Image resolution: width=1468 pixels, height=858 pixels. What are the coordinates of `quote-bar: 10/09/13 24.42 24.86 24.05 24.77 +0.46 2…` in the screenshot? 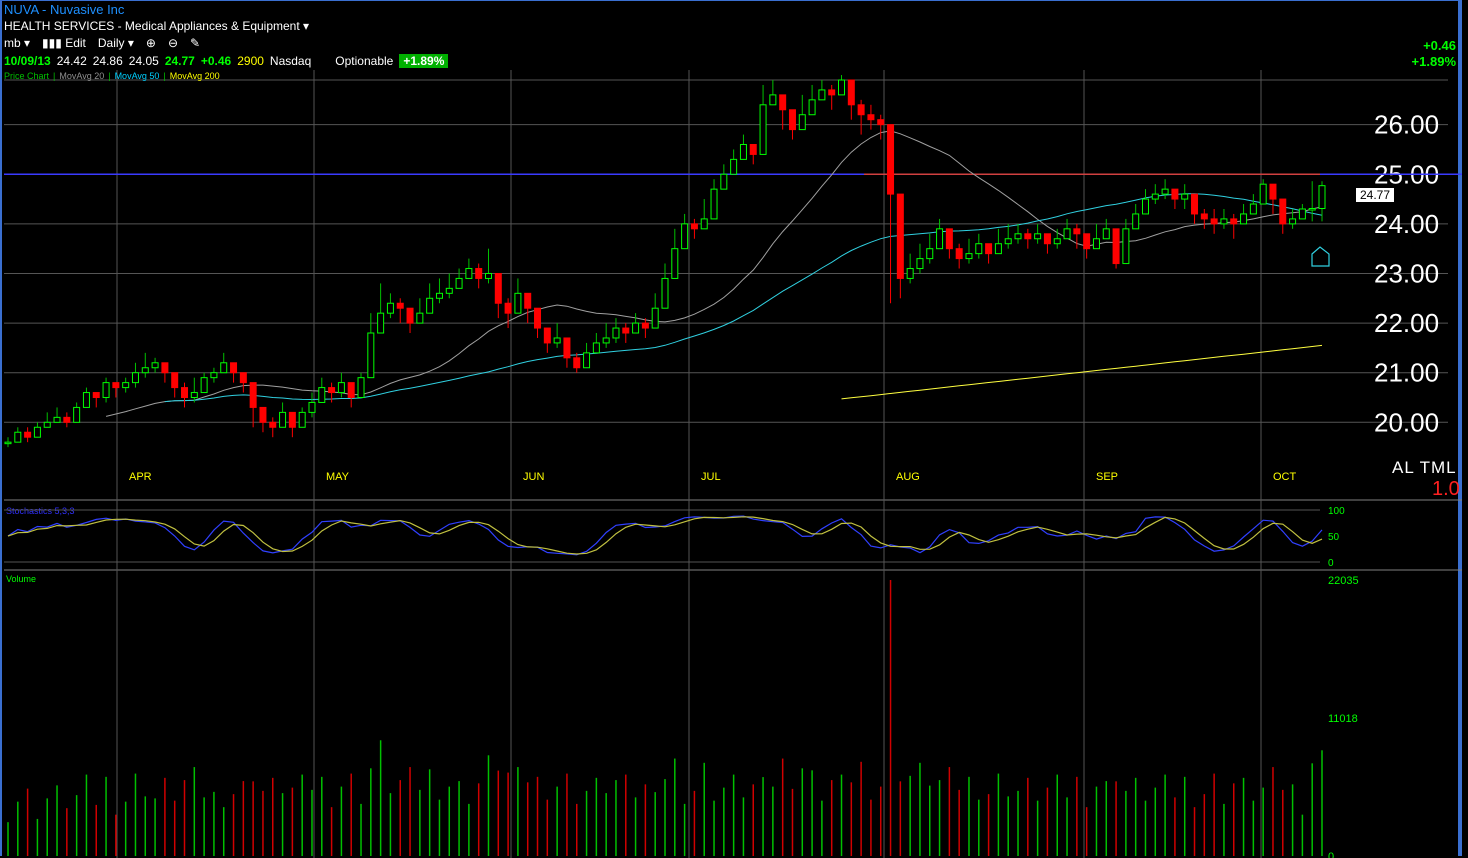 It's located at (226, 61).